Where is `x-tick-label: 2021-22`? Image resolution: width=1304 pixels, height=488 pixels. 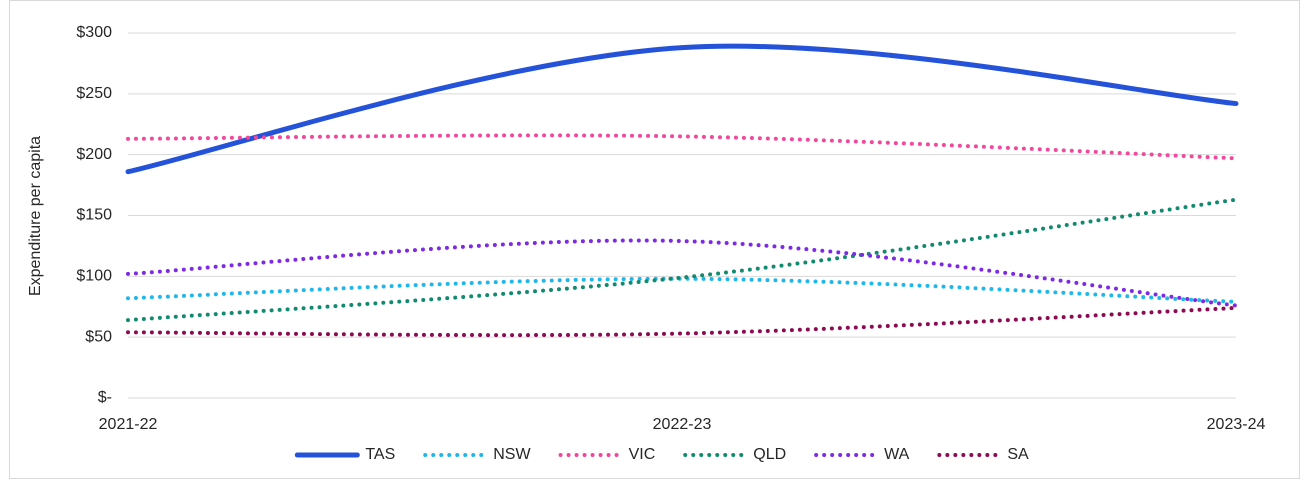 x-tick-label: 2021-22 is located at coordinates (128, 424).